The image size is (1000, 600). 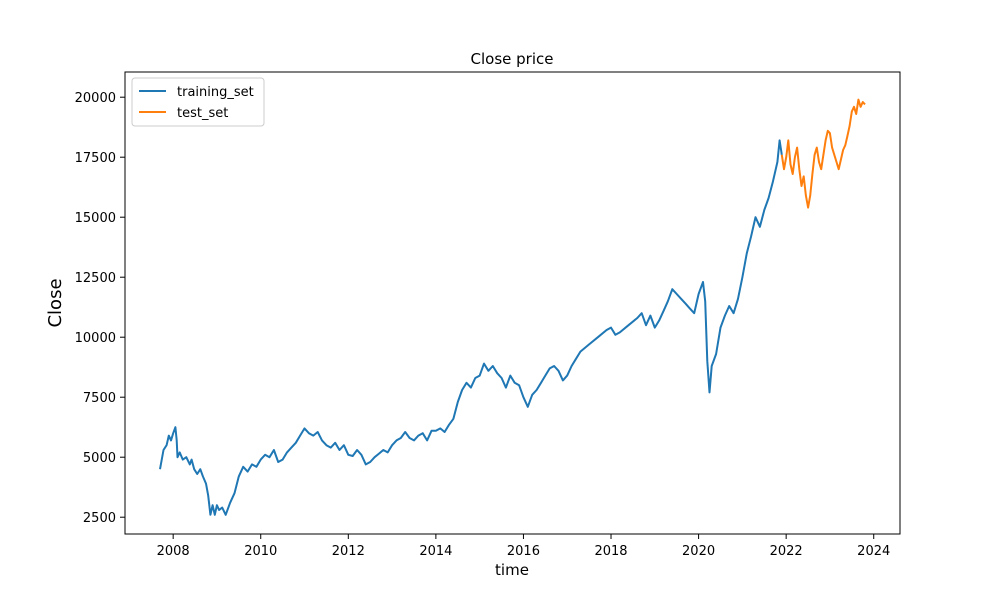 What do you see at coordinates (215, 92) in the screenshot?
I see `legend-label-training-set: training_set` at bounding box center [215, 92].